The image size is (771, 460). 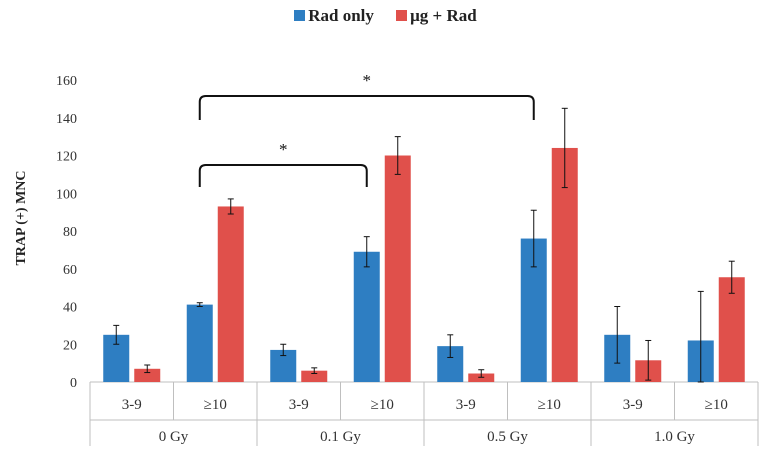 What do you see at coordinates (70, 232) in the screenshot?
I see `y-tick-label: 80` at bounding box center [70, 232].